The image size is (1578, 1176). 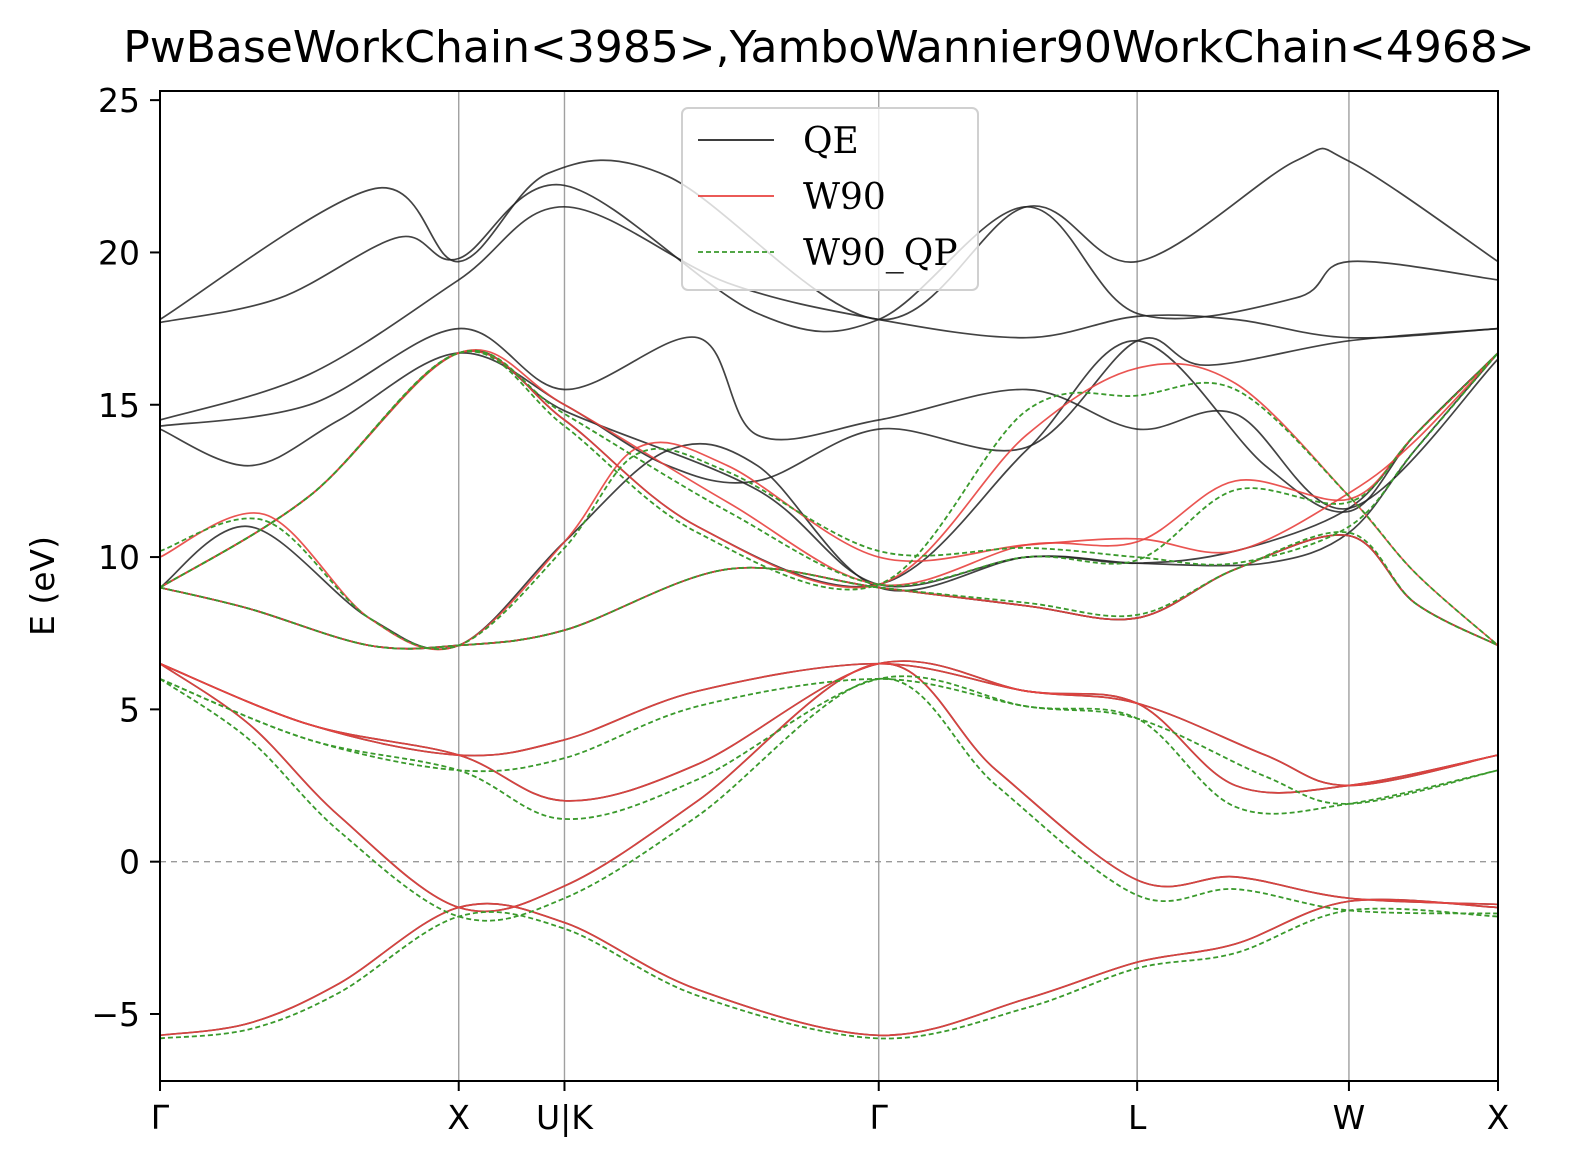 I want to click on y-tick-label: 0, so click(x=129, y=862).